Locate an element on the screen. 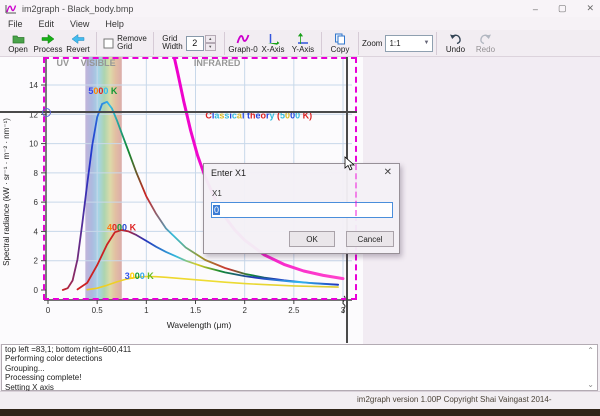 Image resolution: width=600 pixels, height=416 pixels. menu-help: Help is located at coordinates (114, 23).